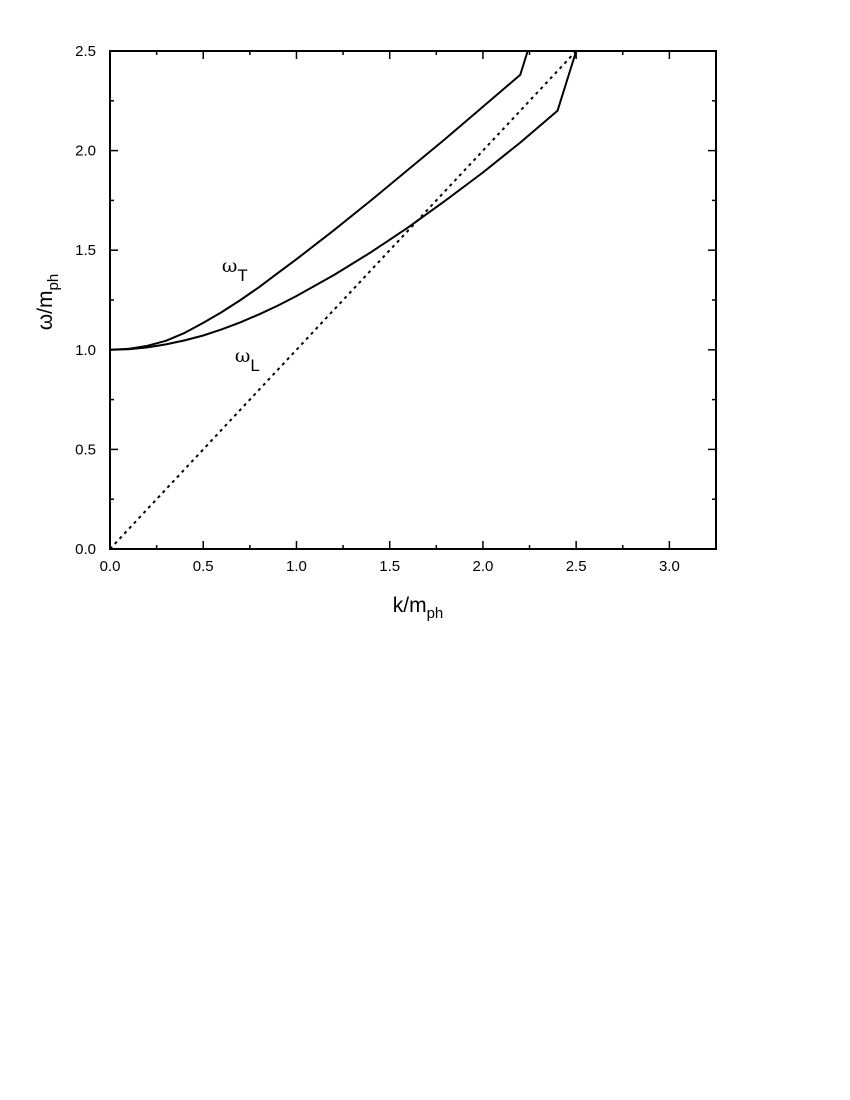 Image resolution: width=850 pixels, height=1100 pixels. What do you see at coordinates (296, 566) in the screenshot?
I see `x-tick-label: 1.0` at bounding box center [296, 566].